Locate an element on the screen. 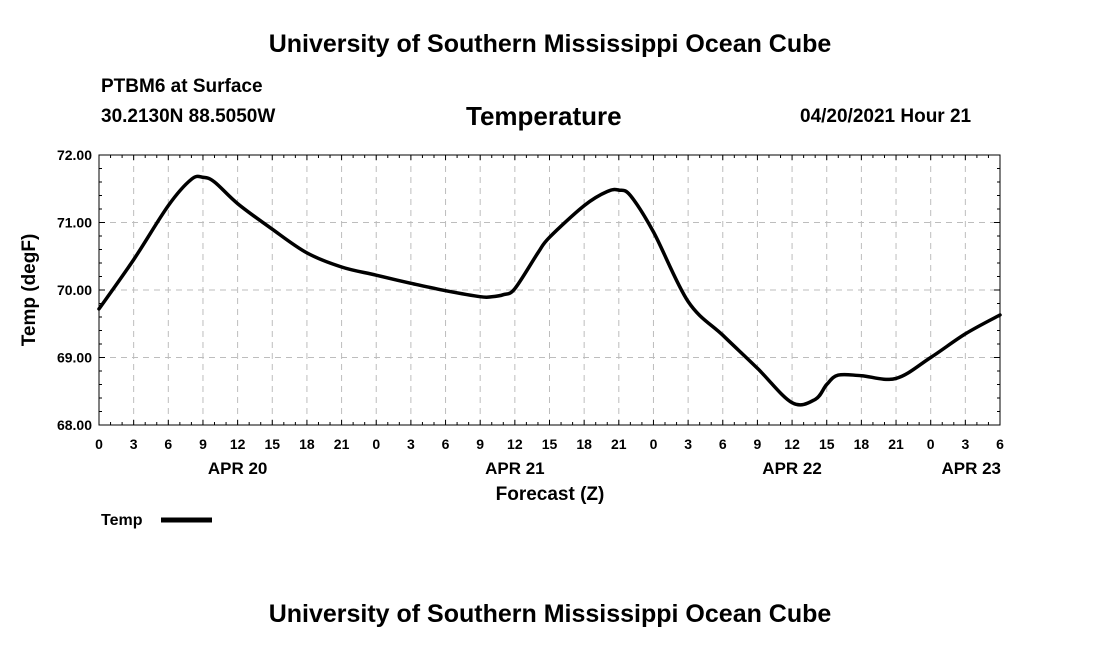 This screenshot has height=650, width=1100. y-tick-label: 70.00 is located at coordinates (74, 290).